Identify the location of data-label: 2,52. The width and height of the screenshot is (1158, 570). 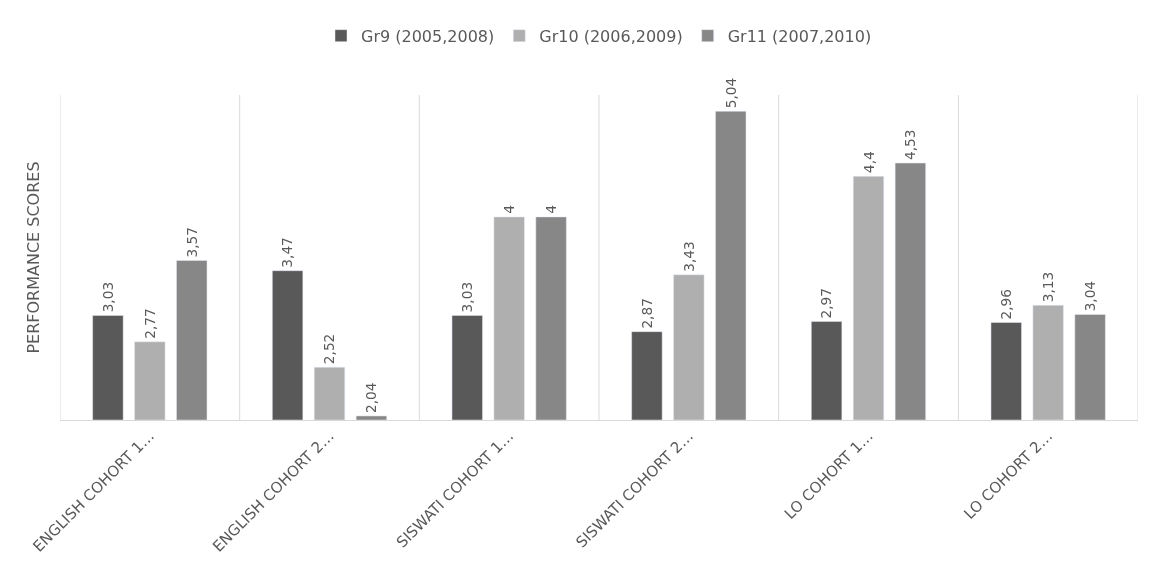
(329, 349).